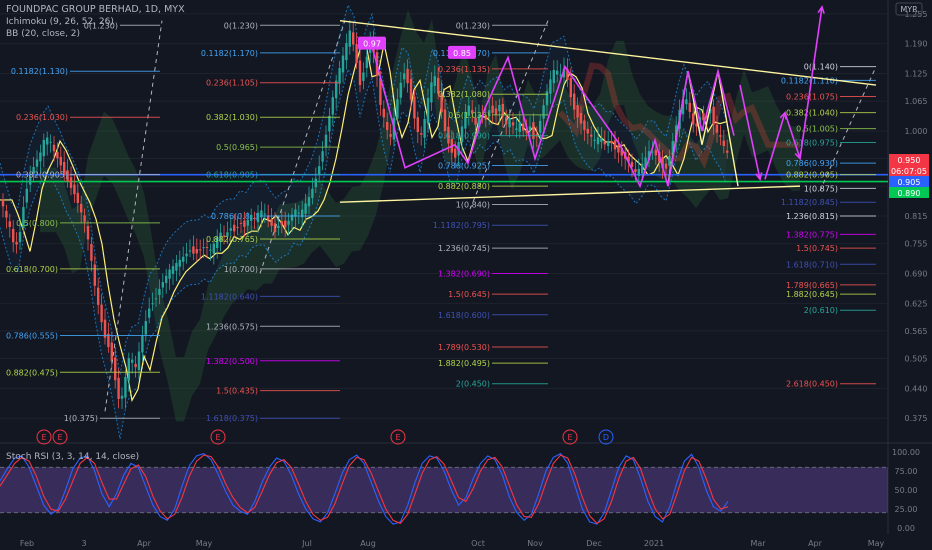 This screenshot has width=932, height=550. I want to click on x-tick-label: Nov, so click(535, 543).